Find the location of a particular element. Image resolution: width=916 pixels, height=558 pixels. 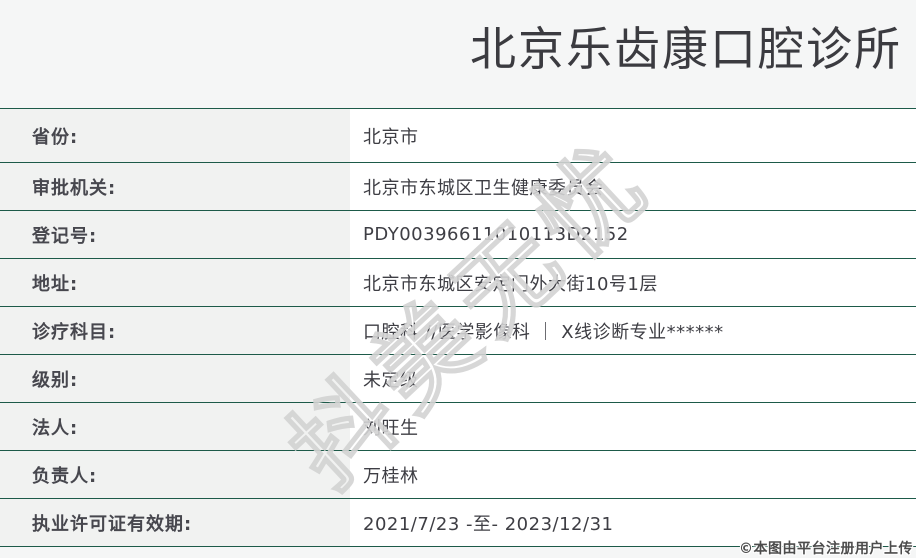

table-row-person-in-charge: 负责人: 万桂林 is located at coordinates (458, 475).